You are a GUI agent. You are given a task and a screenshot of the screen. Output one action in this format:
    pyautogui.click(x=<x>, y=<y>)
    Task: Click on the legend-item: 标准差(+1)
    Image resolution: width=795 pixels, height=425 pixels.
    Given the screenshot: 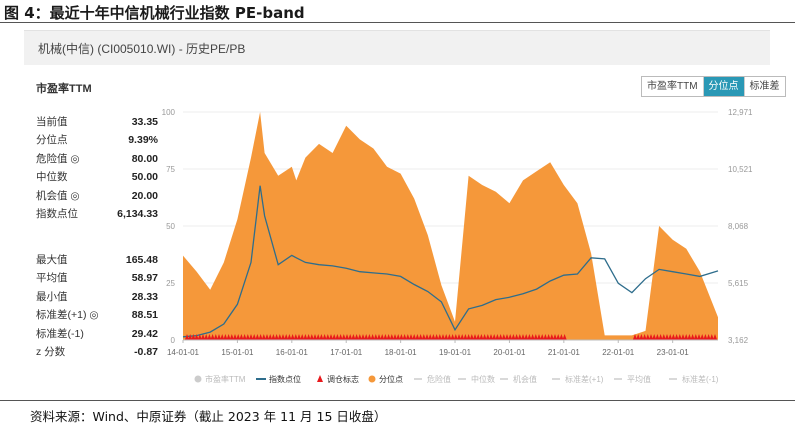 What is the action you would take?
    pyautogui.click(x=578, y=379)
    